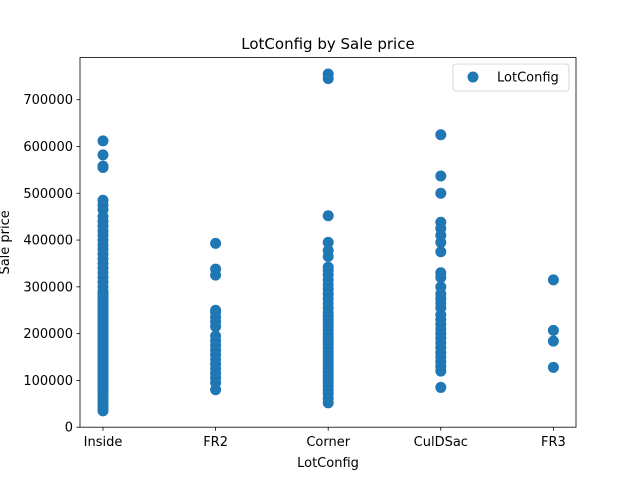 The width and height of the screenshot is (640, 480). What do you see at coordinates (441, 442) in the screenshot?
I see `x-tick-label: CulDSac` at bounding box center [441, 442].